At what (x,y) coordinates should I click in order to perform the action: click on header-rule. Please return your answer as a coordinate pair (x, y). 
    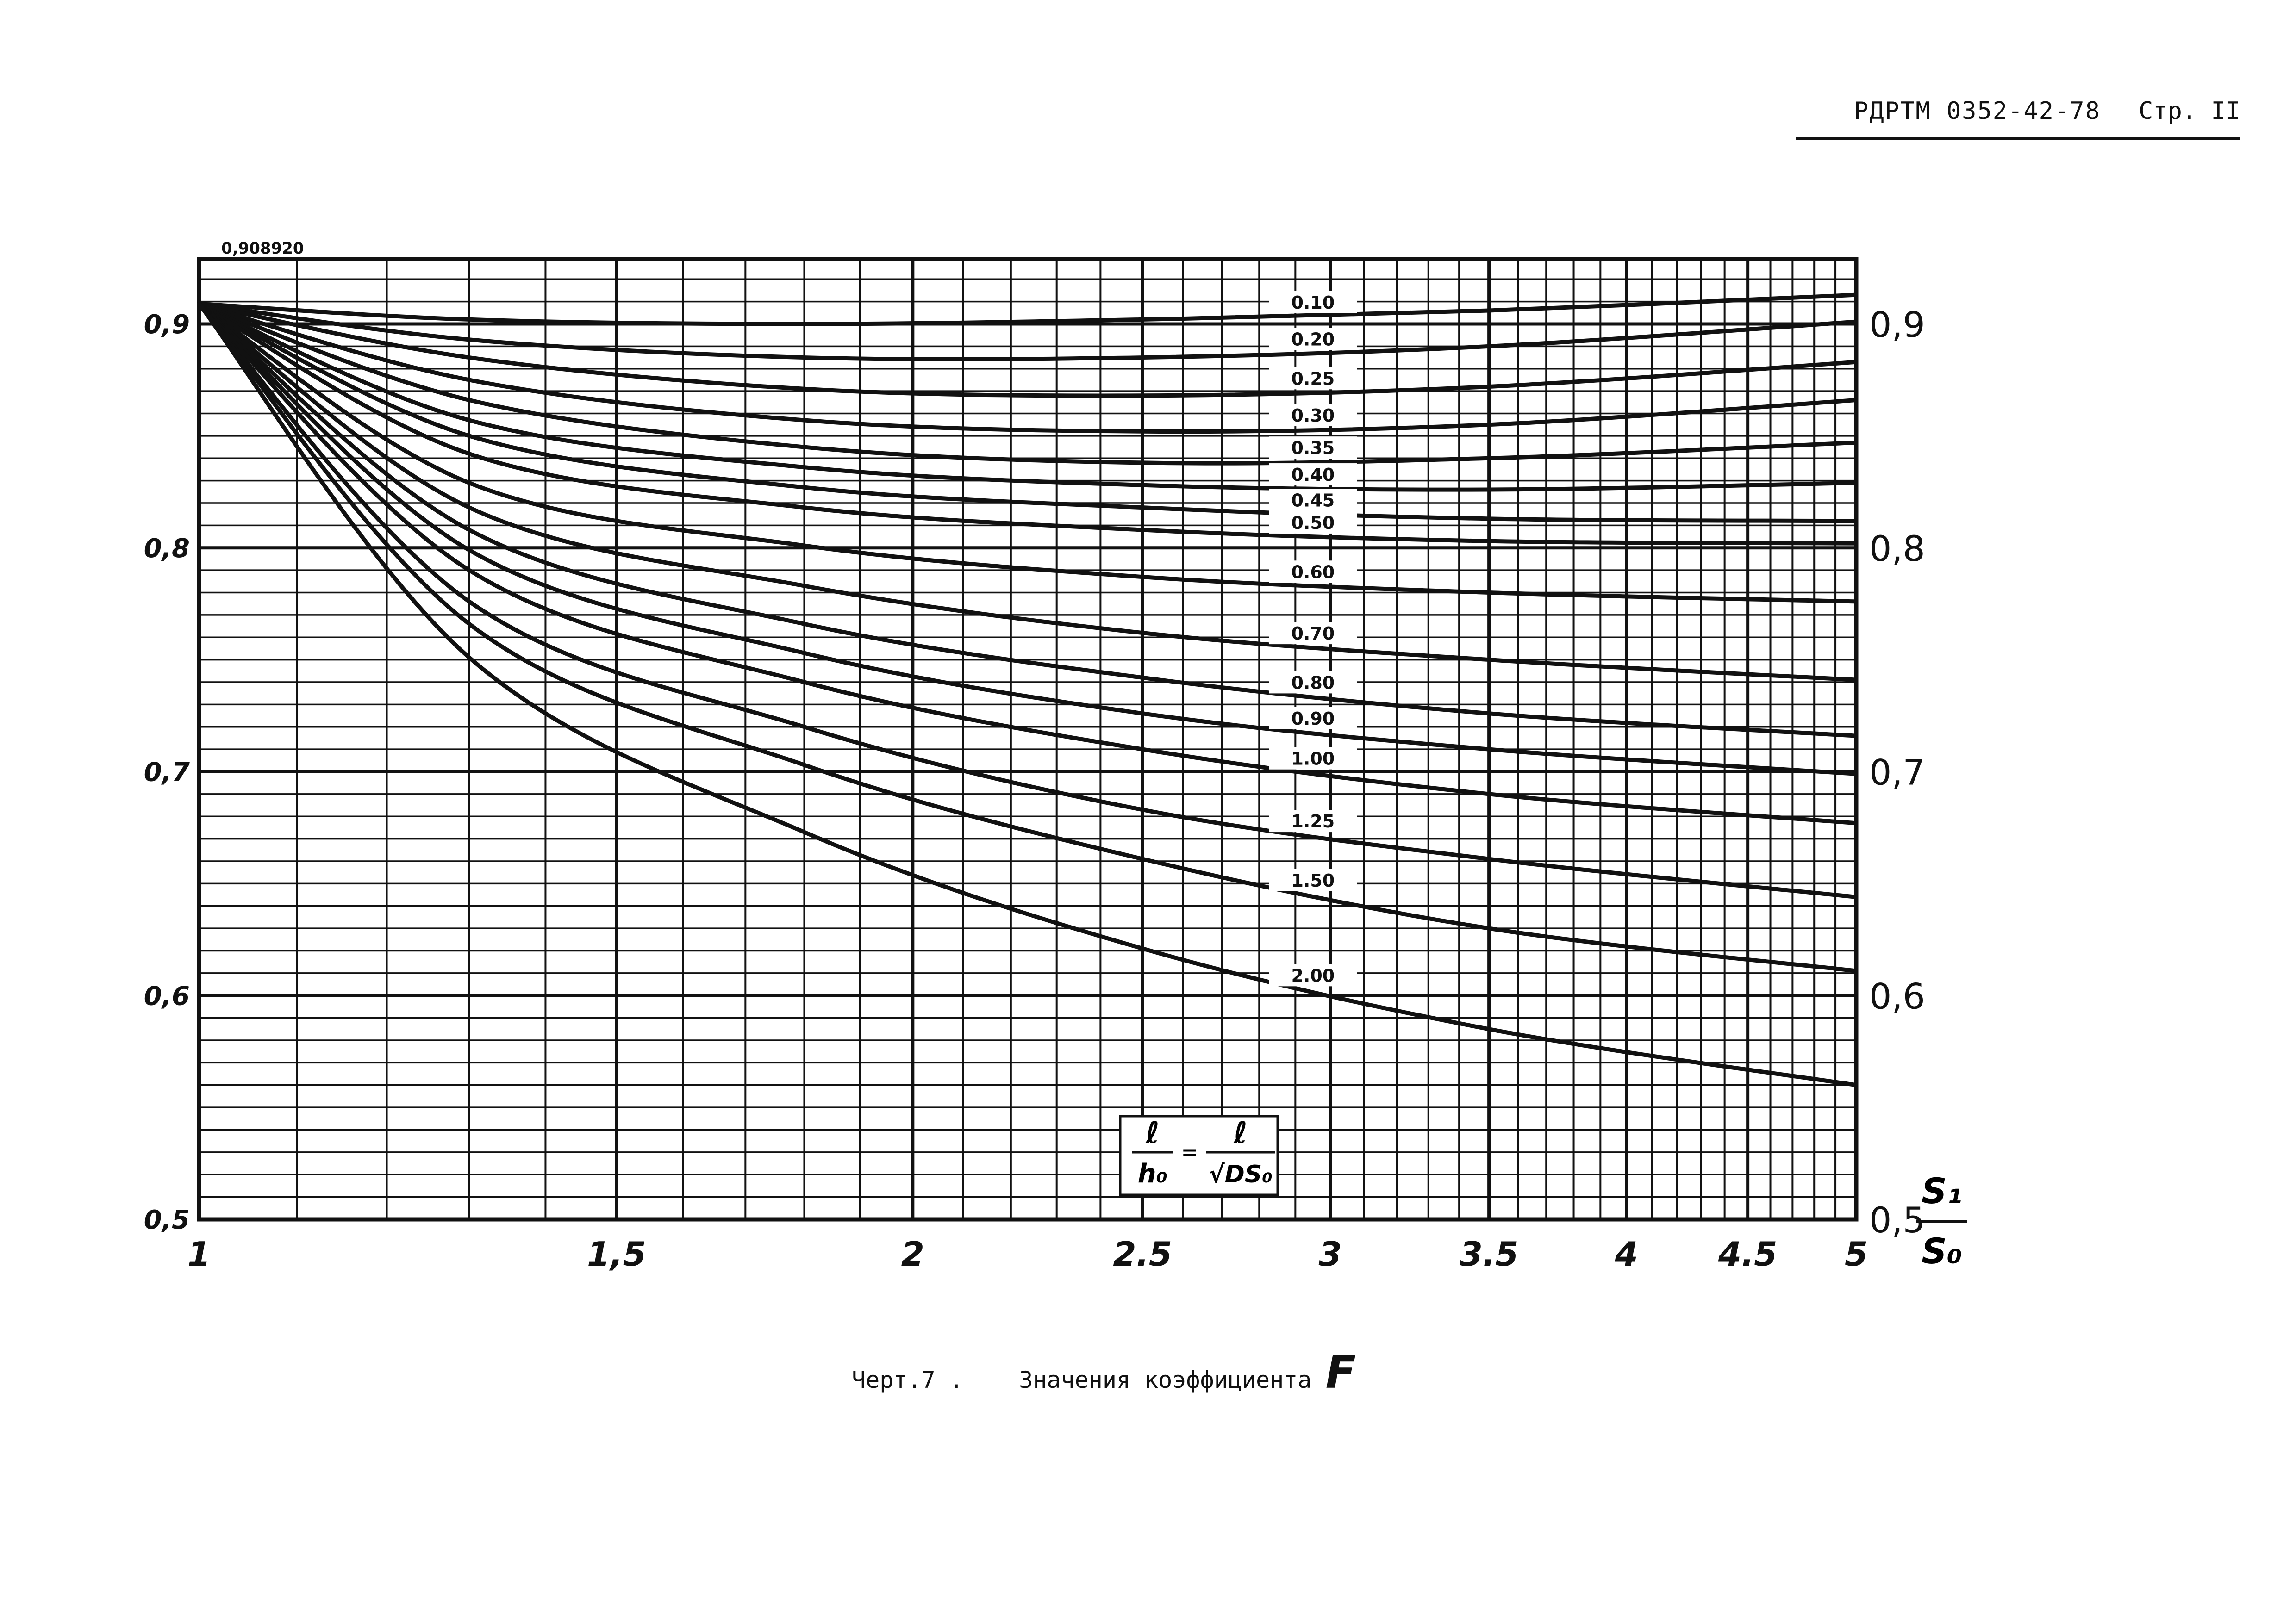
    Looking at the image, I should click on (2018, 138).